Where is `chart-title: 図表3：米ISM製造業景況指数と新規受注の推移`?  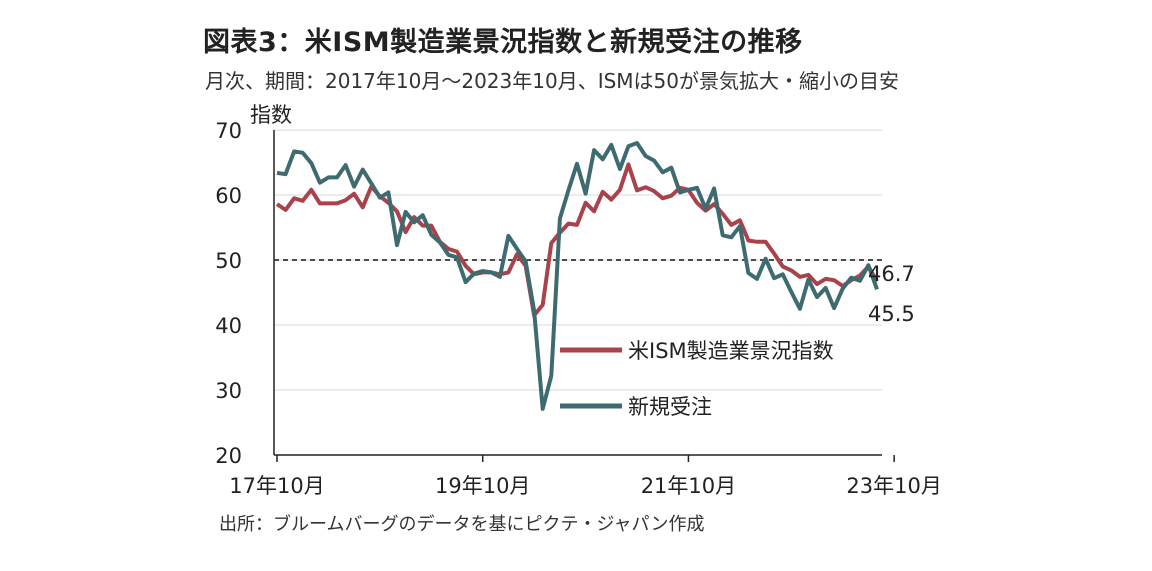
chart-title: 図表3：米ISM製造業景況指数と新規受注の推移 is located at coordinates (503, 42).